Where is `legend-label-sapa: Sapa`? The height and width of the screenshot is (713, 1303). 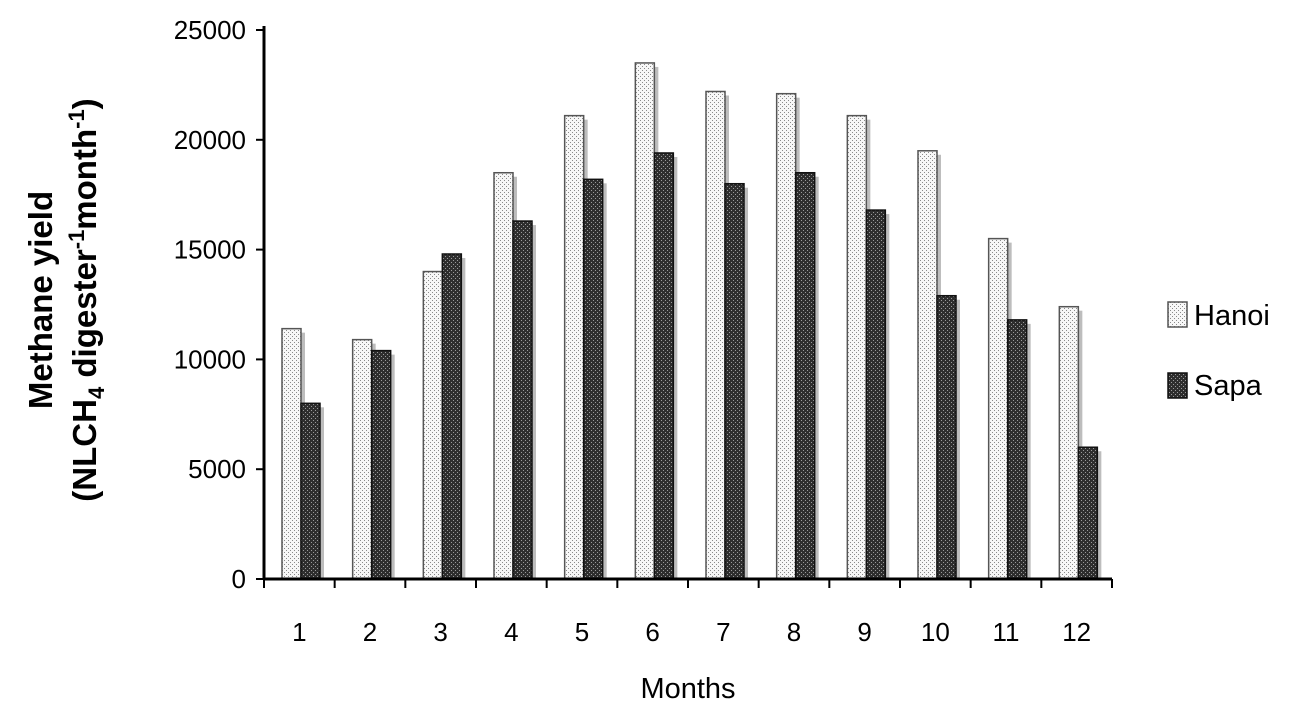 legend-label-sapa: Sapa is located at coordinates (1228, 386).